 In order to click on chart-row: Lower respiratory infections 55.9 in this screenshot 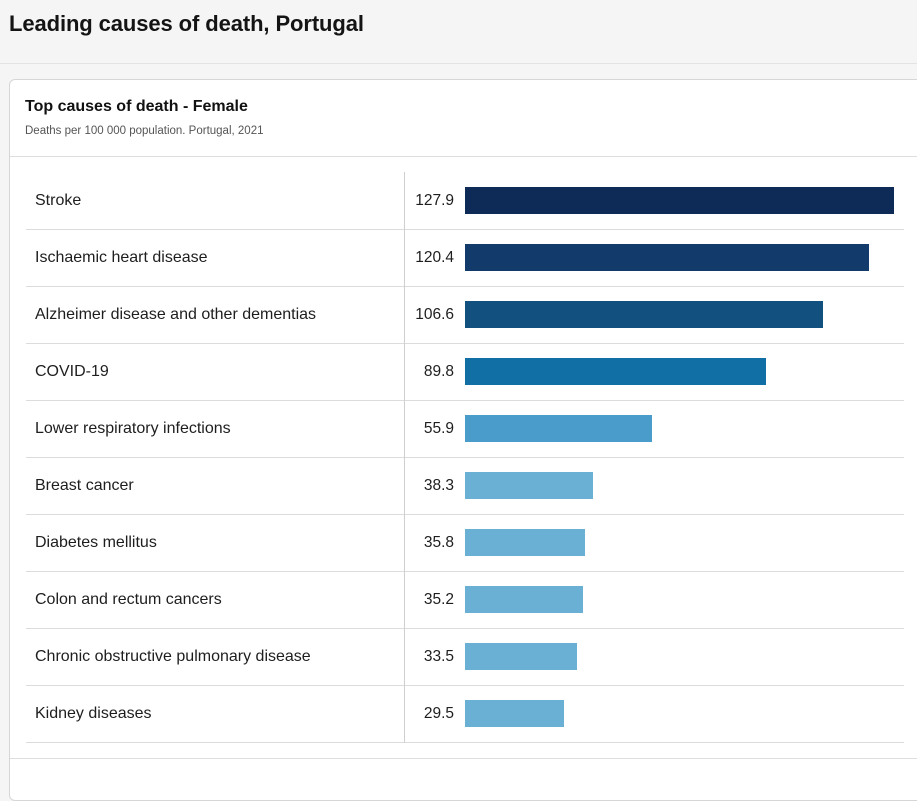, I will do `click(465, 429)`.